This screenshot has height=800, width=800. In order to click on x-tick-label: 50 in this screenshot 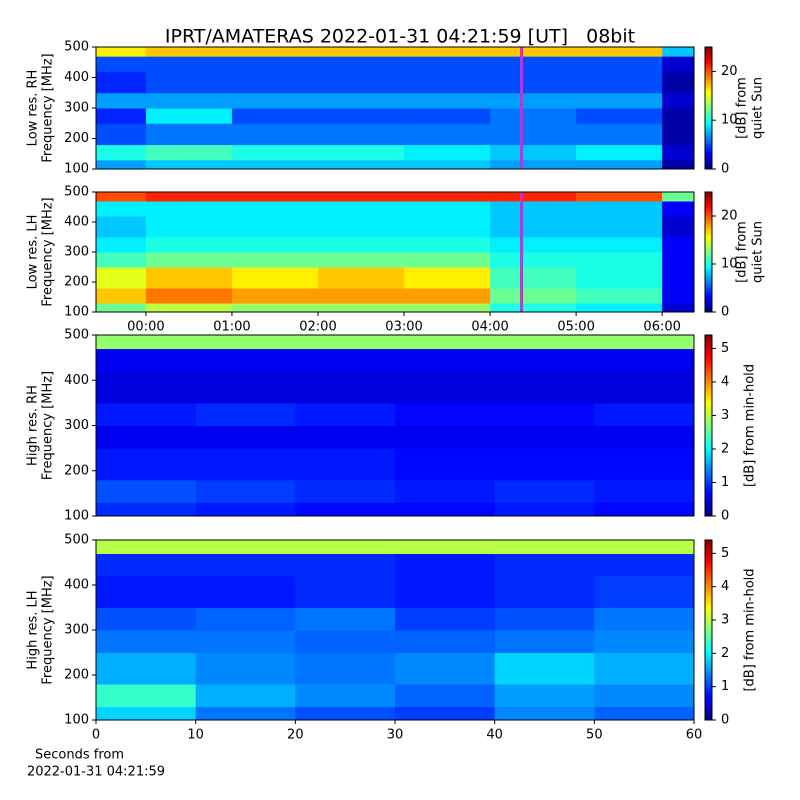, I will do `click(594, 735)`.